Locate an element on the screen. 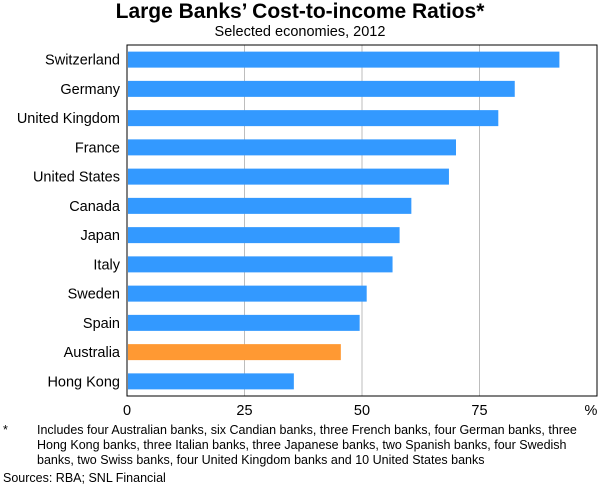 This screenshot has width=600, height=489. category-label-germany: Germany is located at coordinates (90, 90).